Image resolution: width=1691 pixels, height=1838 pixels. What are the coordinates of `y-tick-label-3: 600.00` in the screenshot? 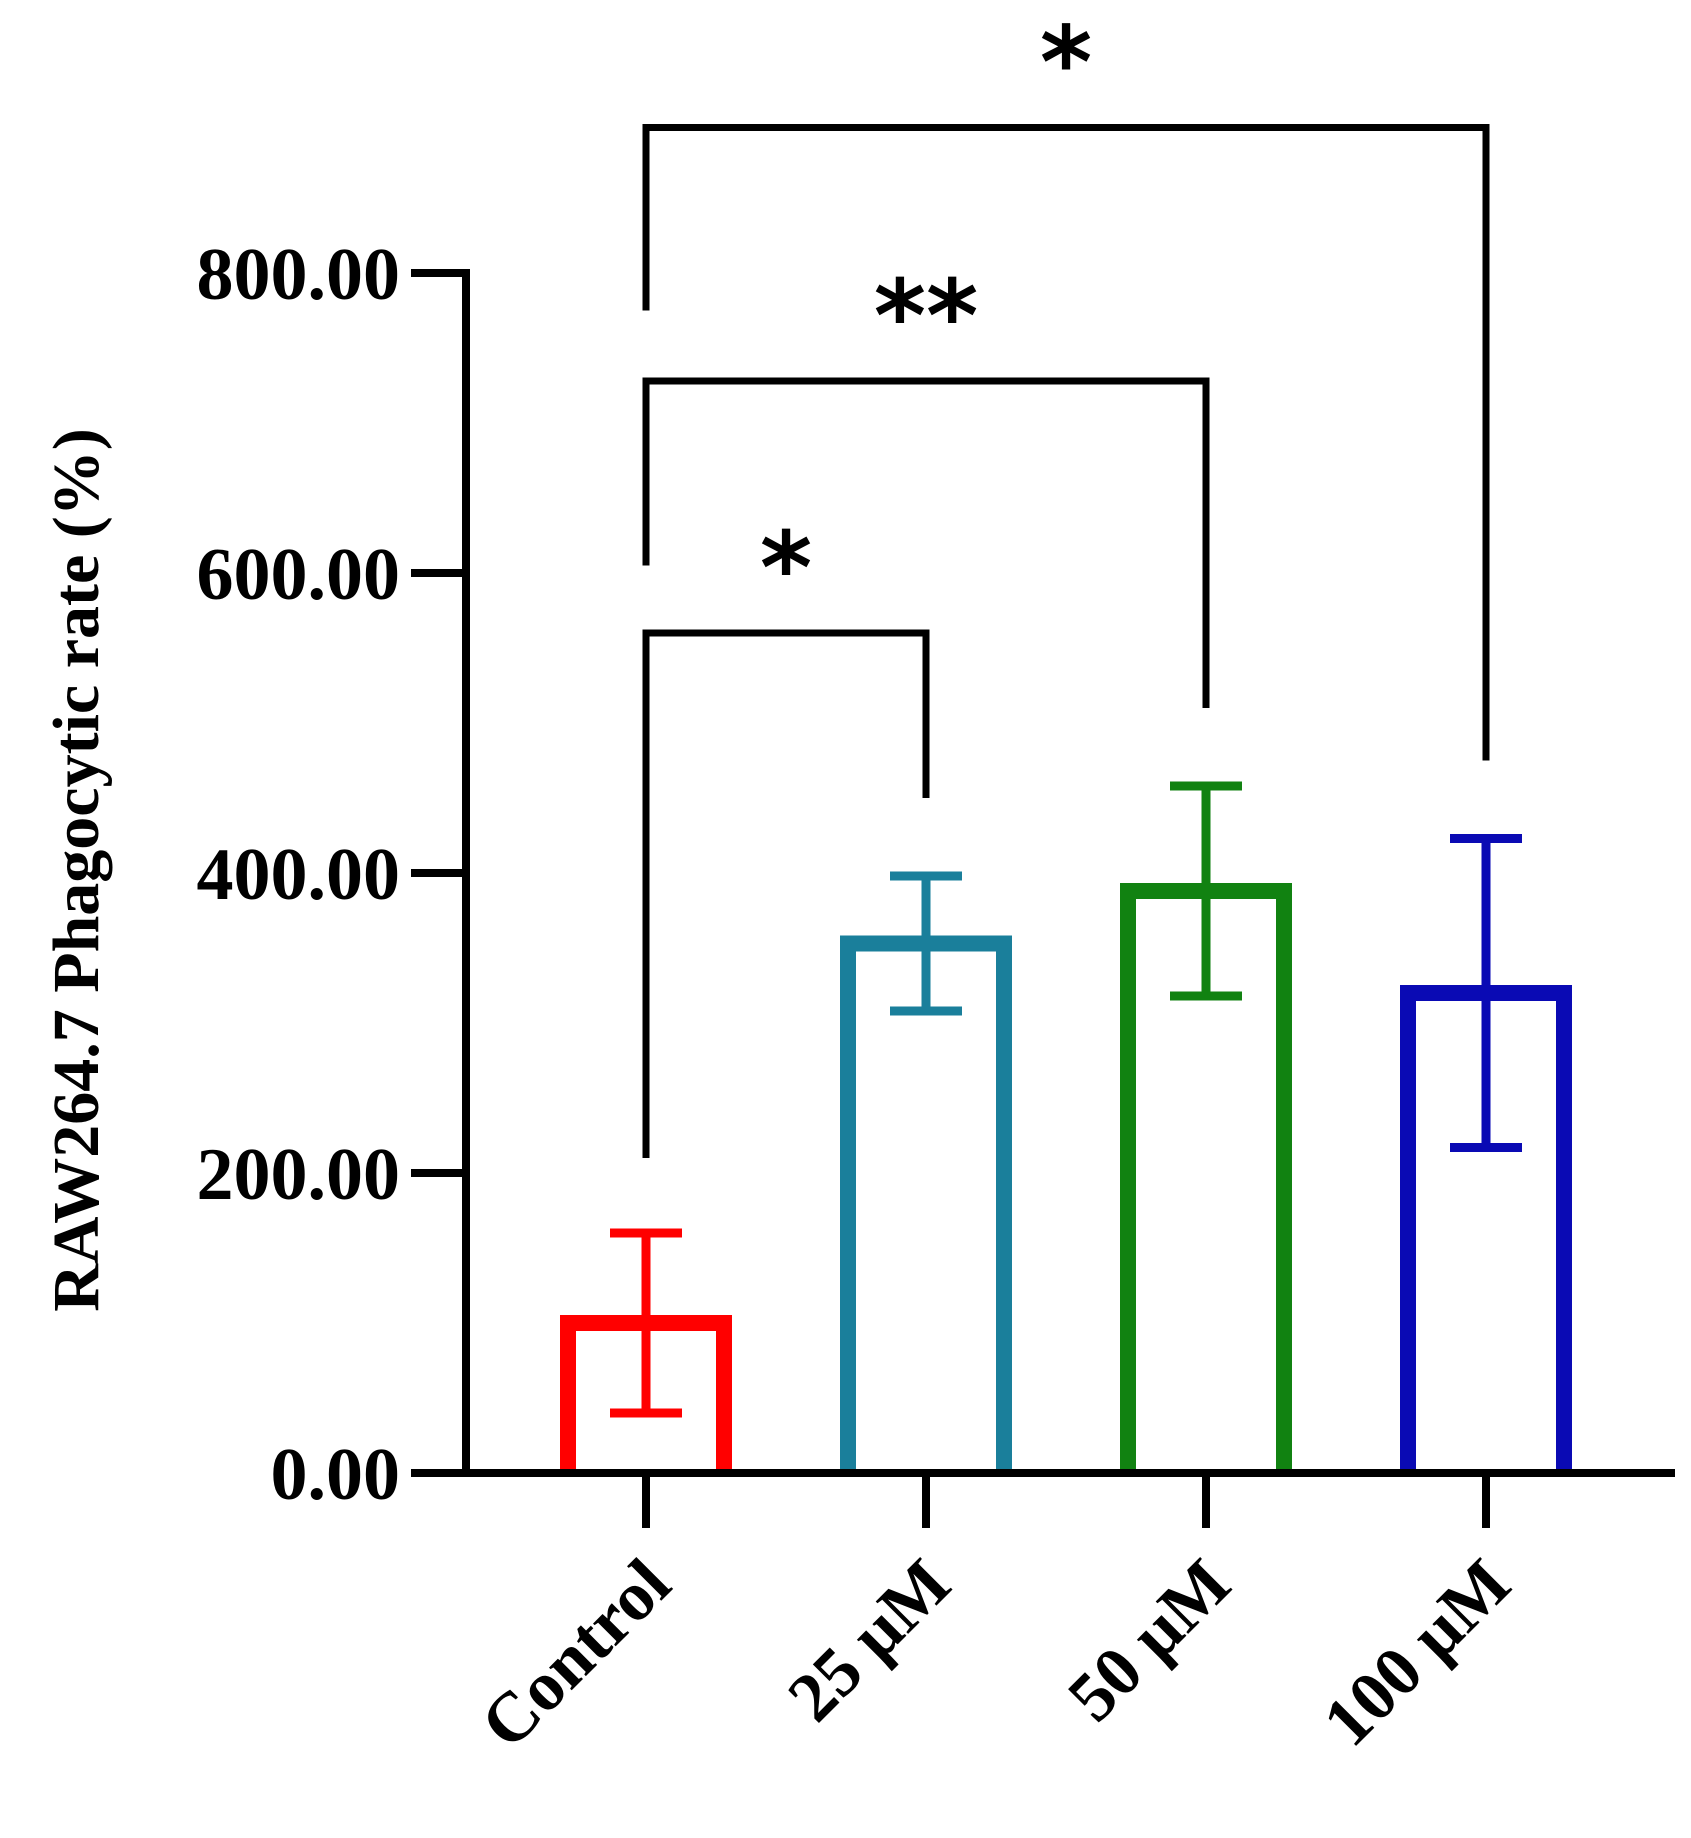 It's located at (299, 575).